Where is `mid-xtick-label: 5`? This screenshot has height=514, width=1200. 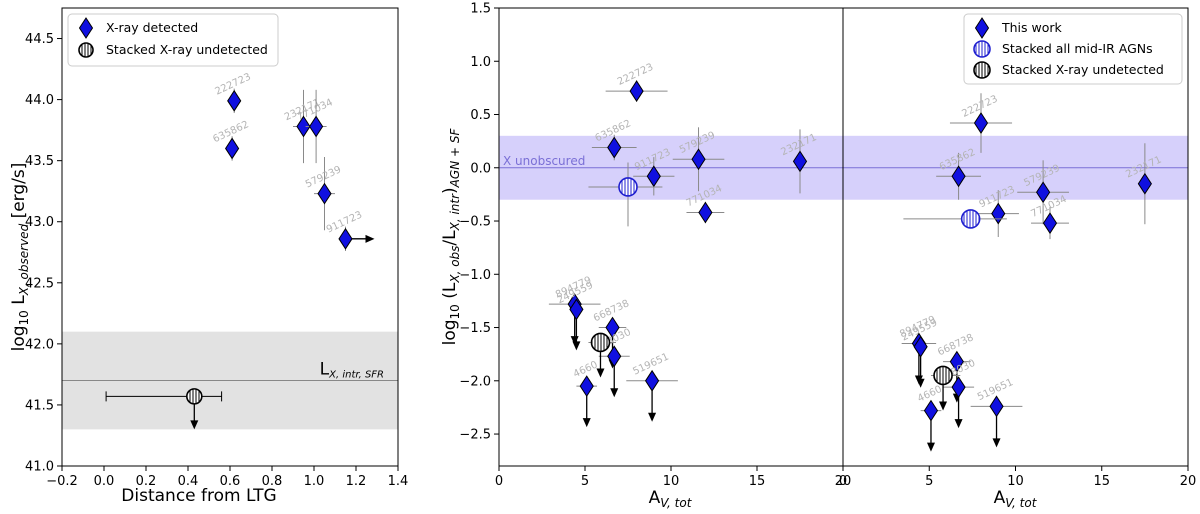
mid-xtick-label: 5 is located at coordinates (585, 481).